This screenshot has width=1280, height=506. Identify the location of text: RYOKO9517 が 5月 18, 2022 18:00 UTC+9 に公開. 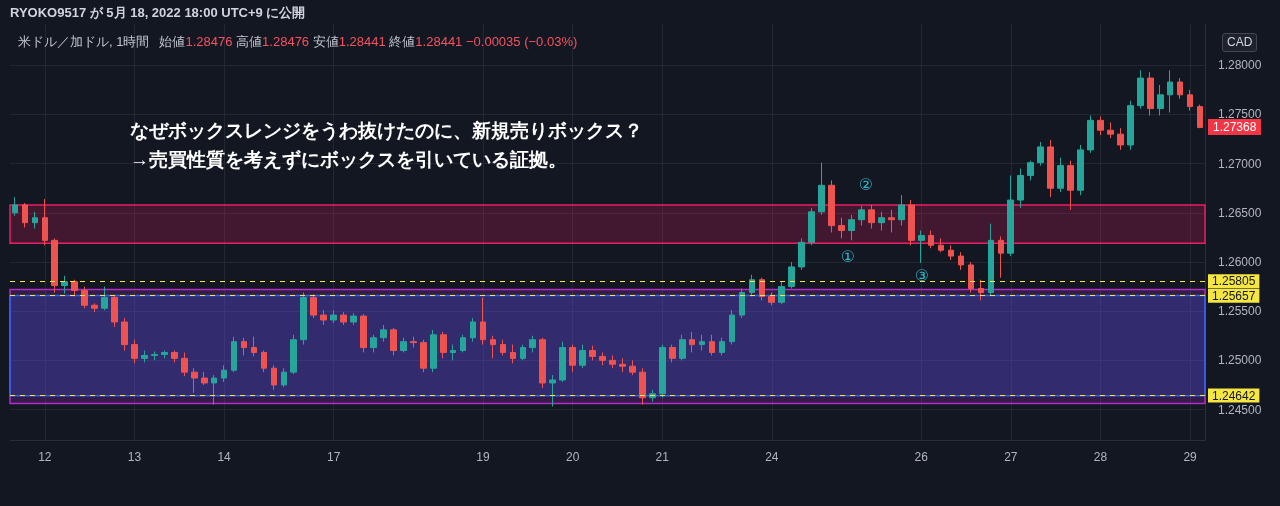
(158, 13).